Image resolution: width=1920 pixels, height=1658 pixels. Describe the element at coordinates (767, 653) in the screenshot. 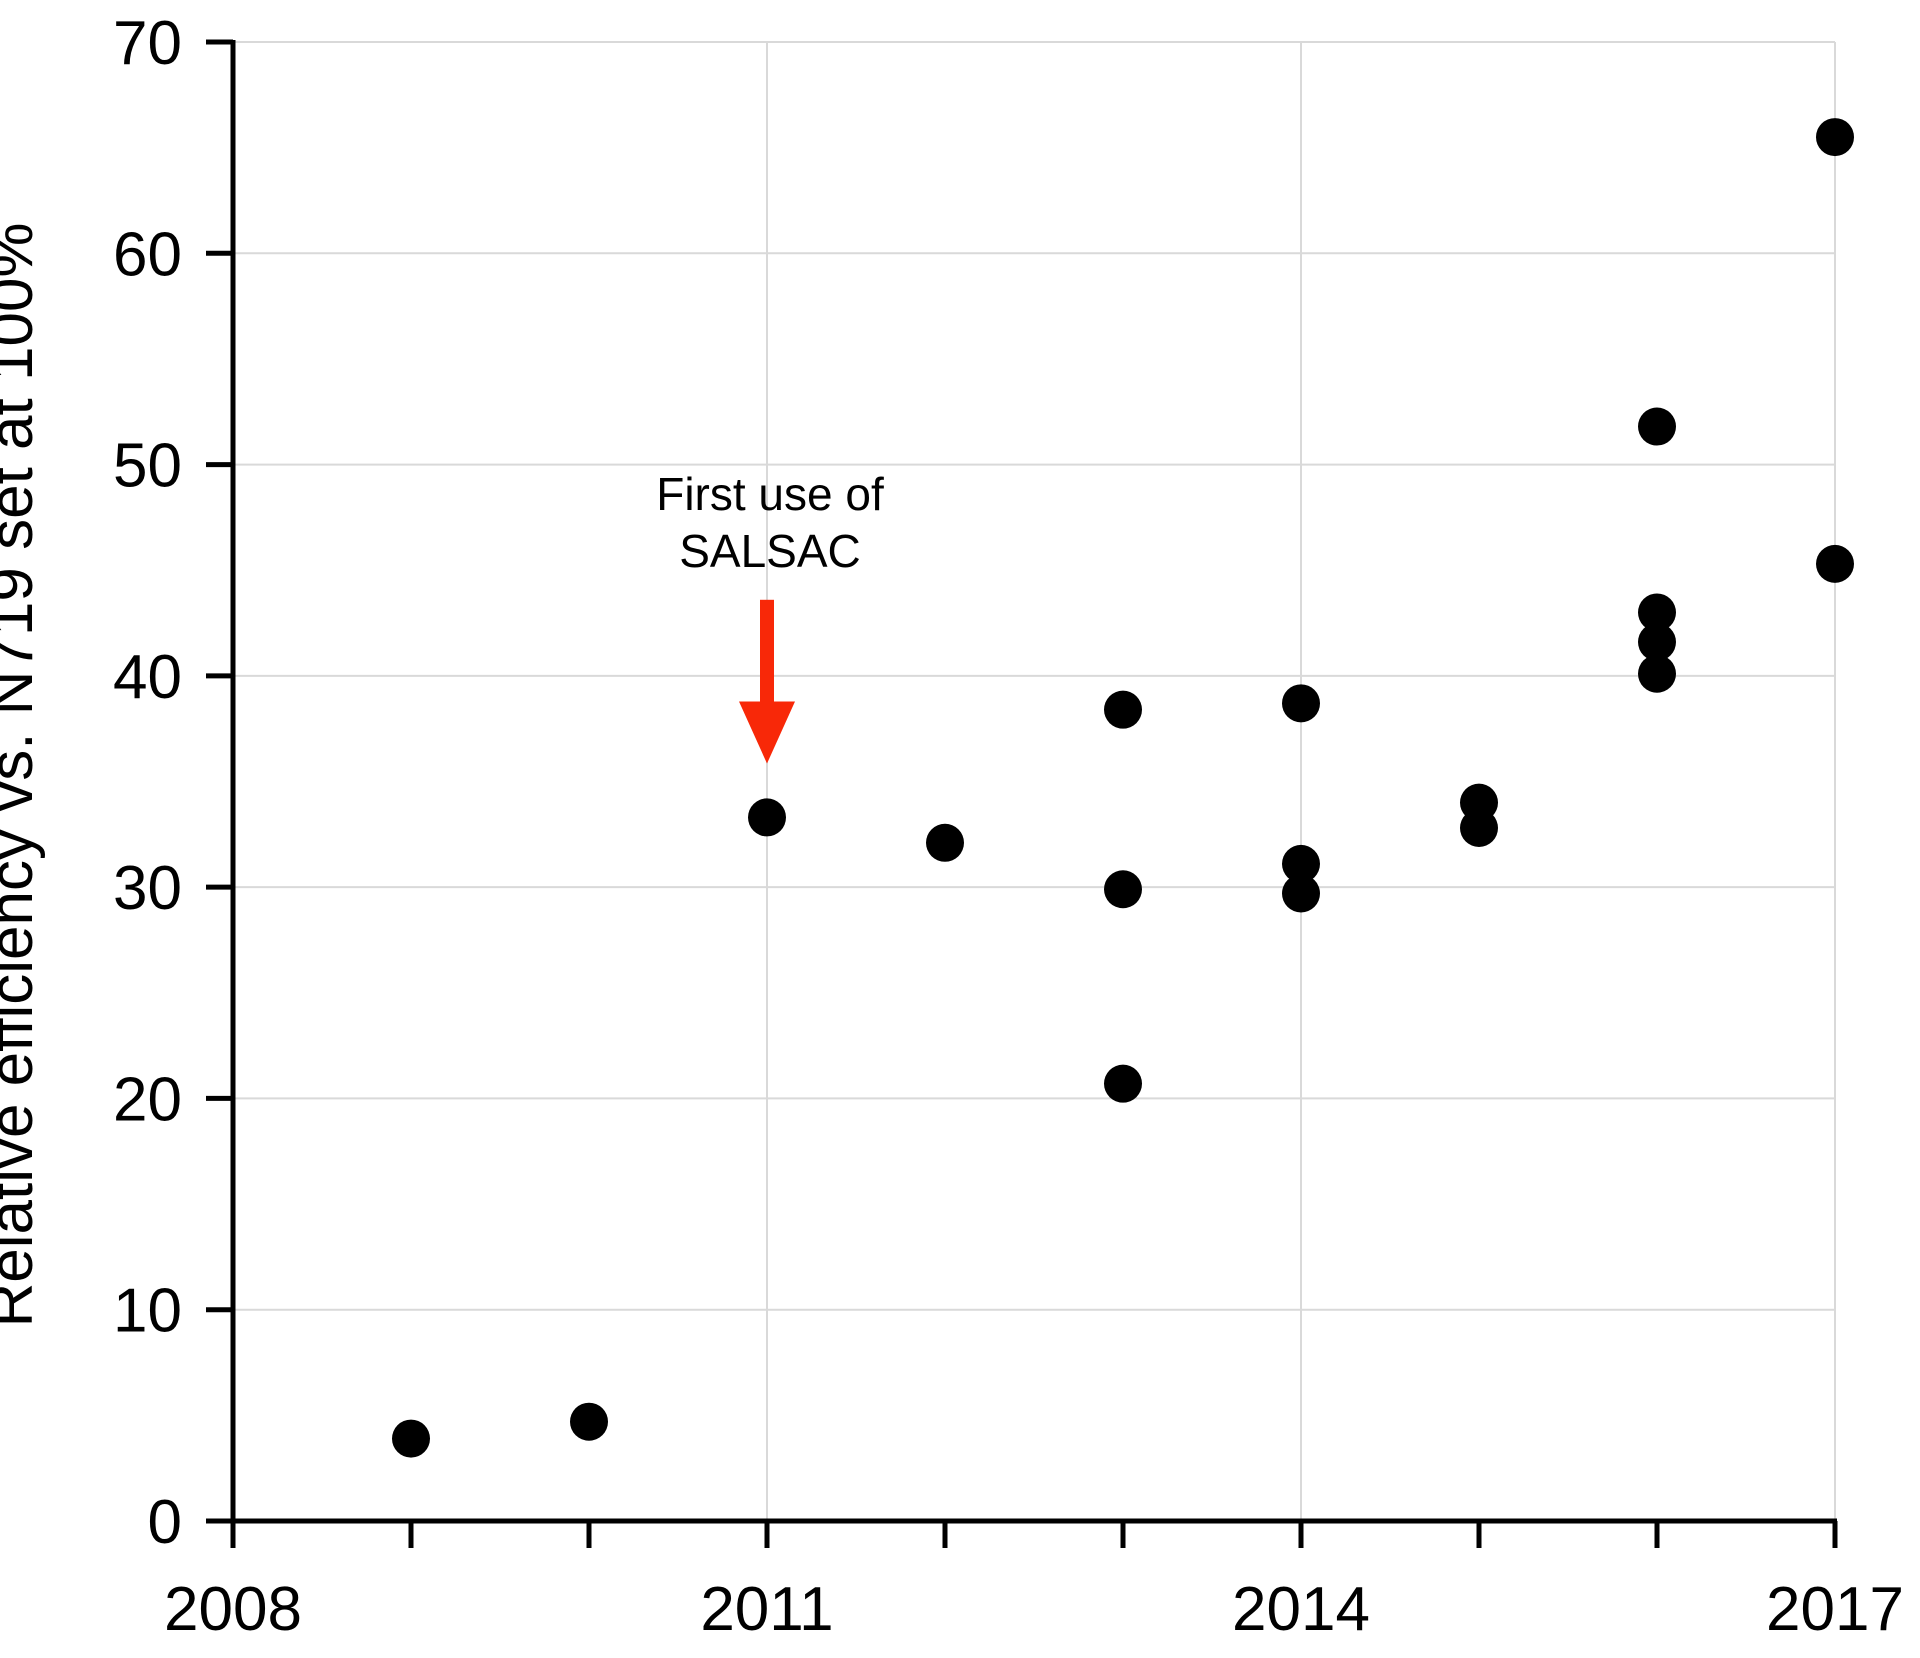

I see `annotation-arrow-shaft` at that location.